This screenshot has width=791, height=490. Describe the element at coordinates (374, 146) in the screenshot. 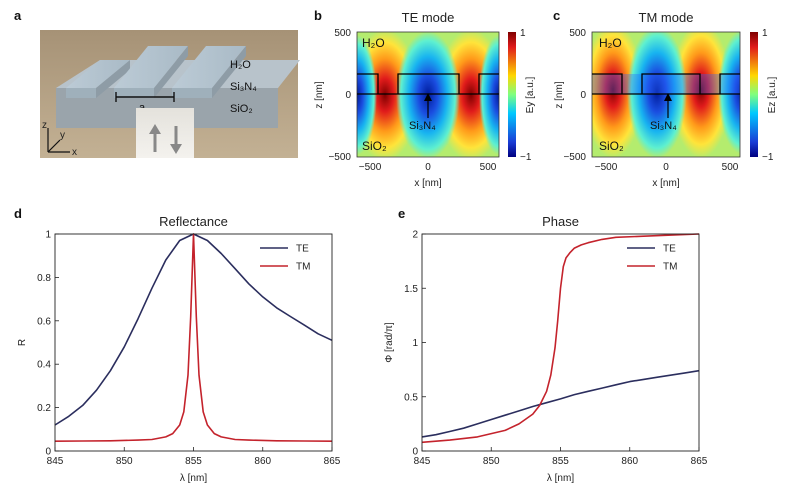

I see `te-region-bottom: SiO₂` at that location.